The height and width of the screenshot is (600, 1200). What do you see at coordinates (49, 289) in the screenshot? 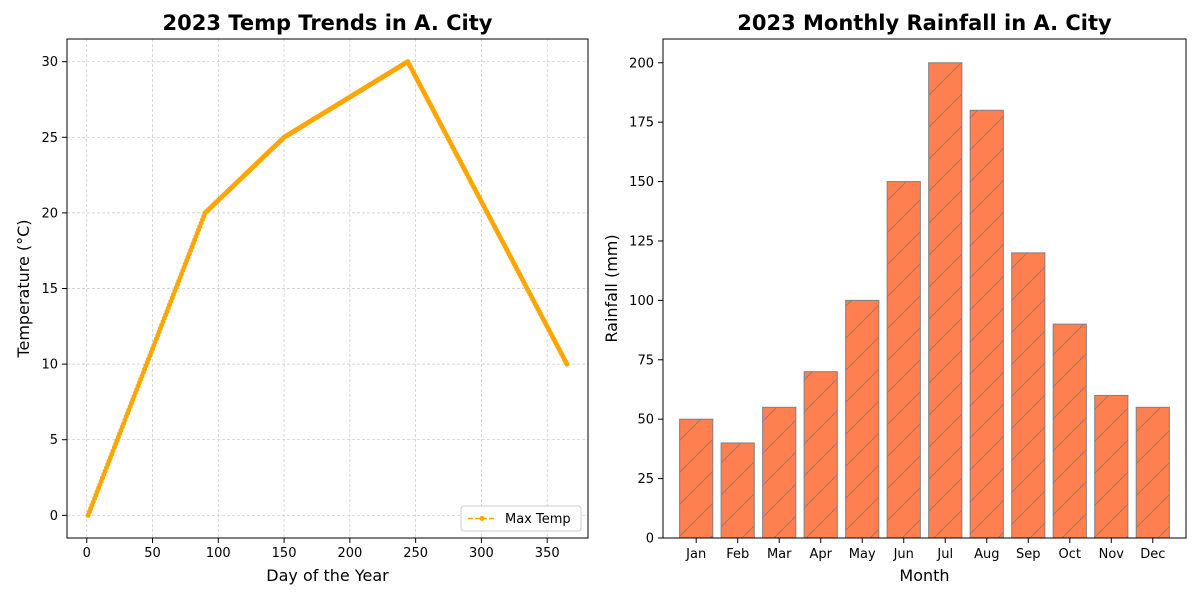
I see `temperature-y-tick-label: 15` at bounding box center [49, 289].